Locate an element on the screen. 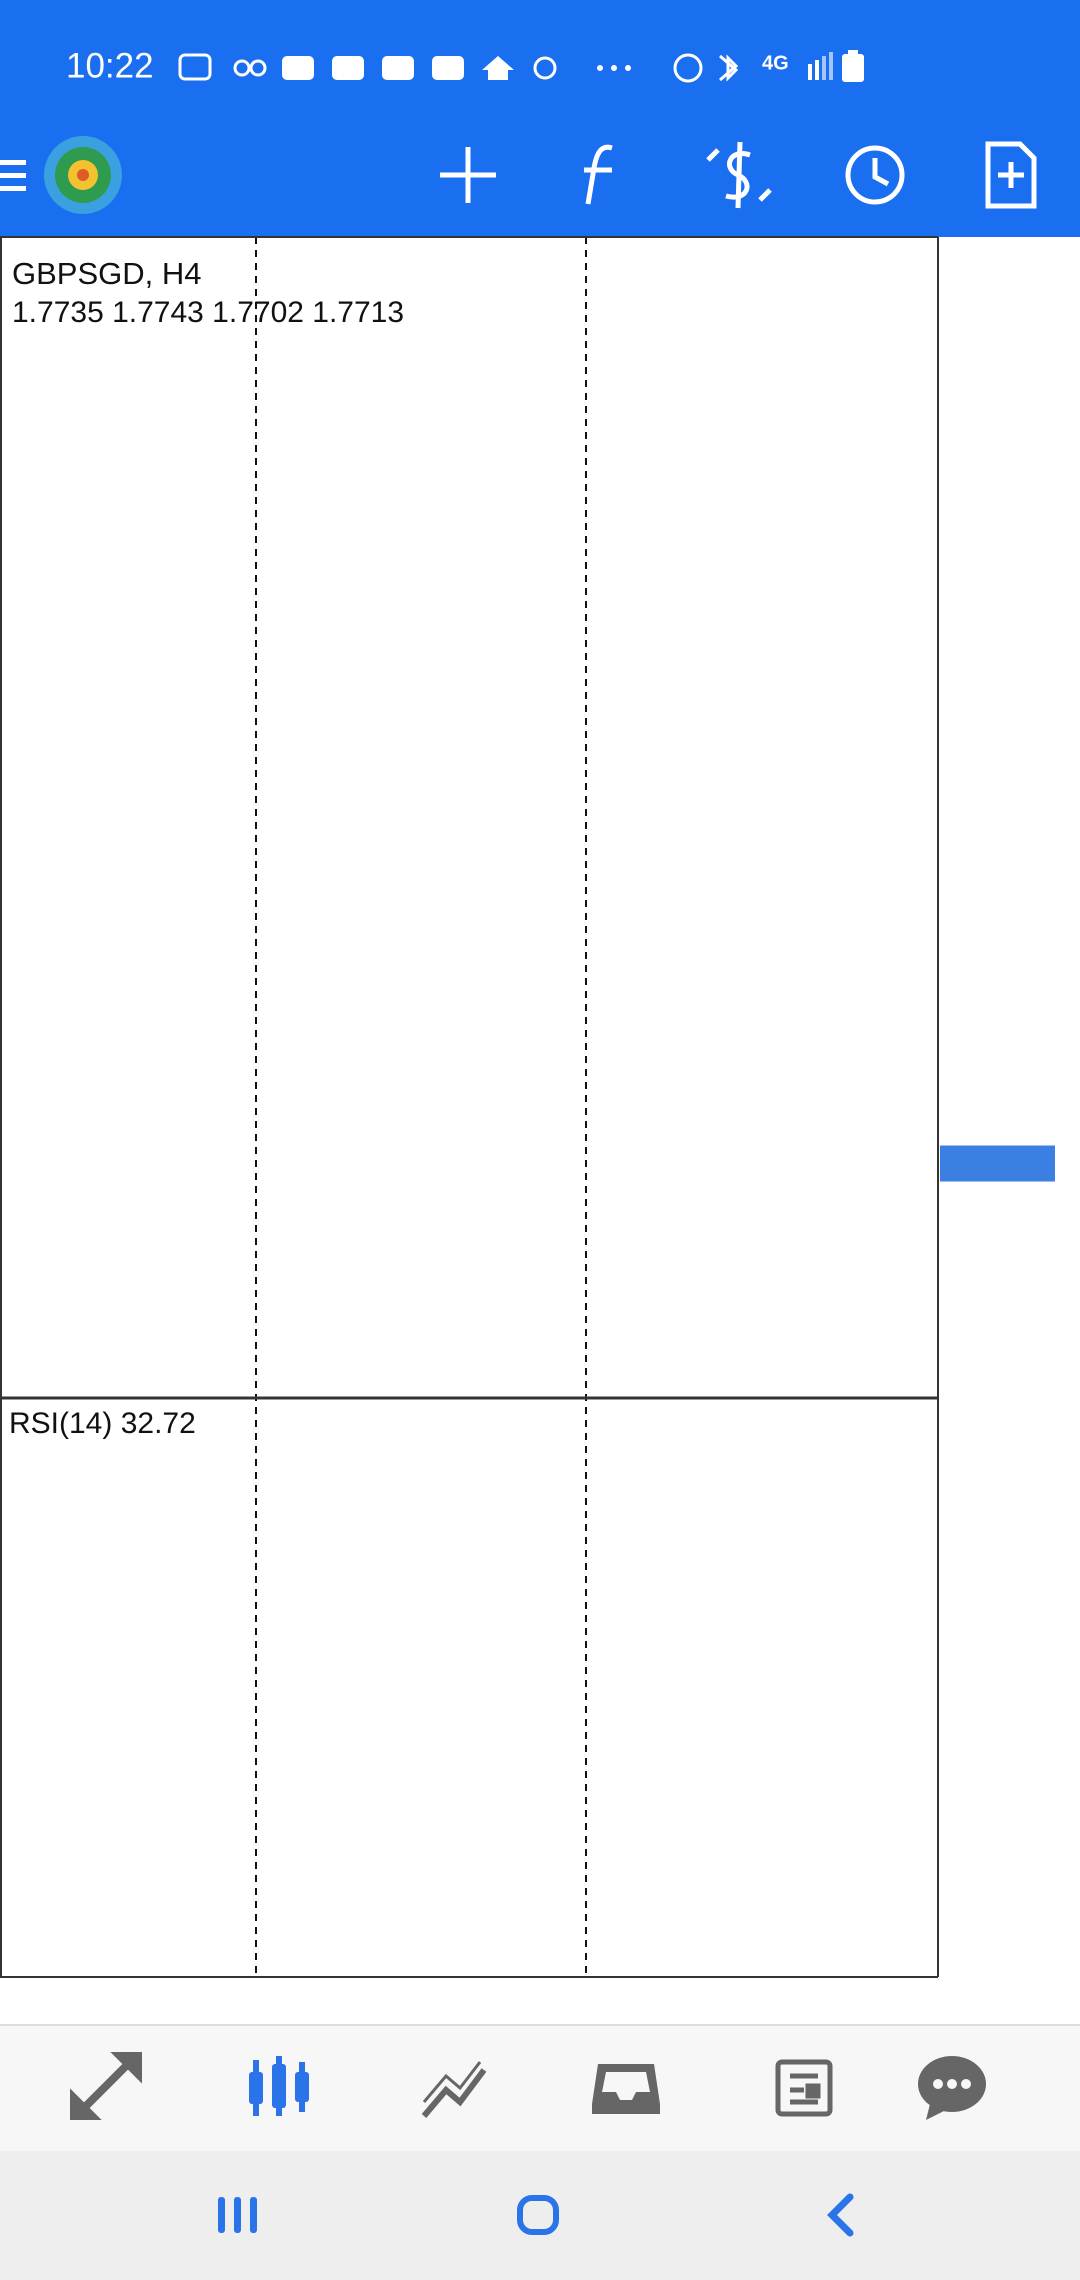 The width and height of the screenshot is (1080, 2280). trade-button is located at coordinates (739, 175).